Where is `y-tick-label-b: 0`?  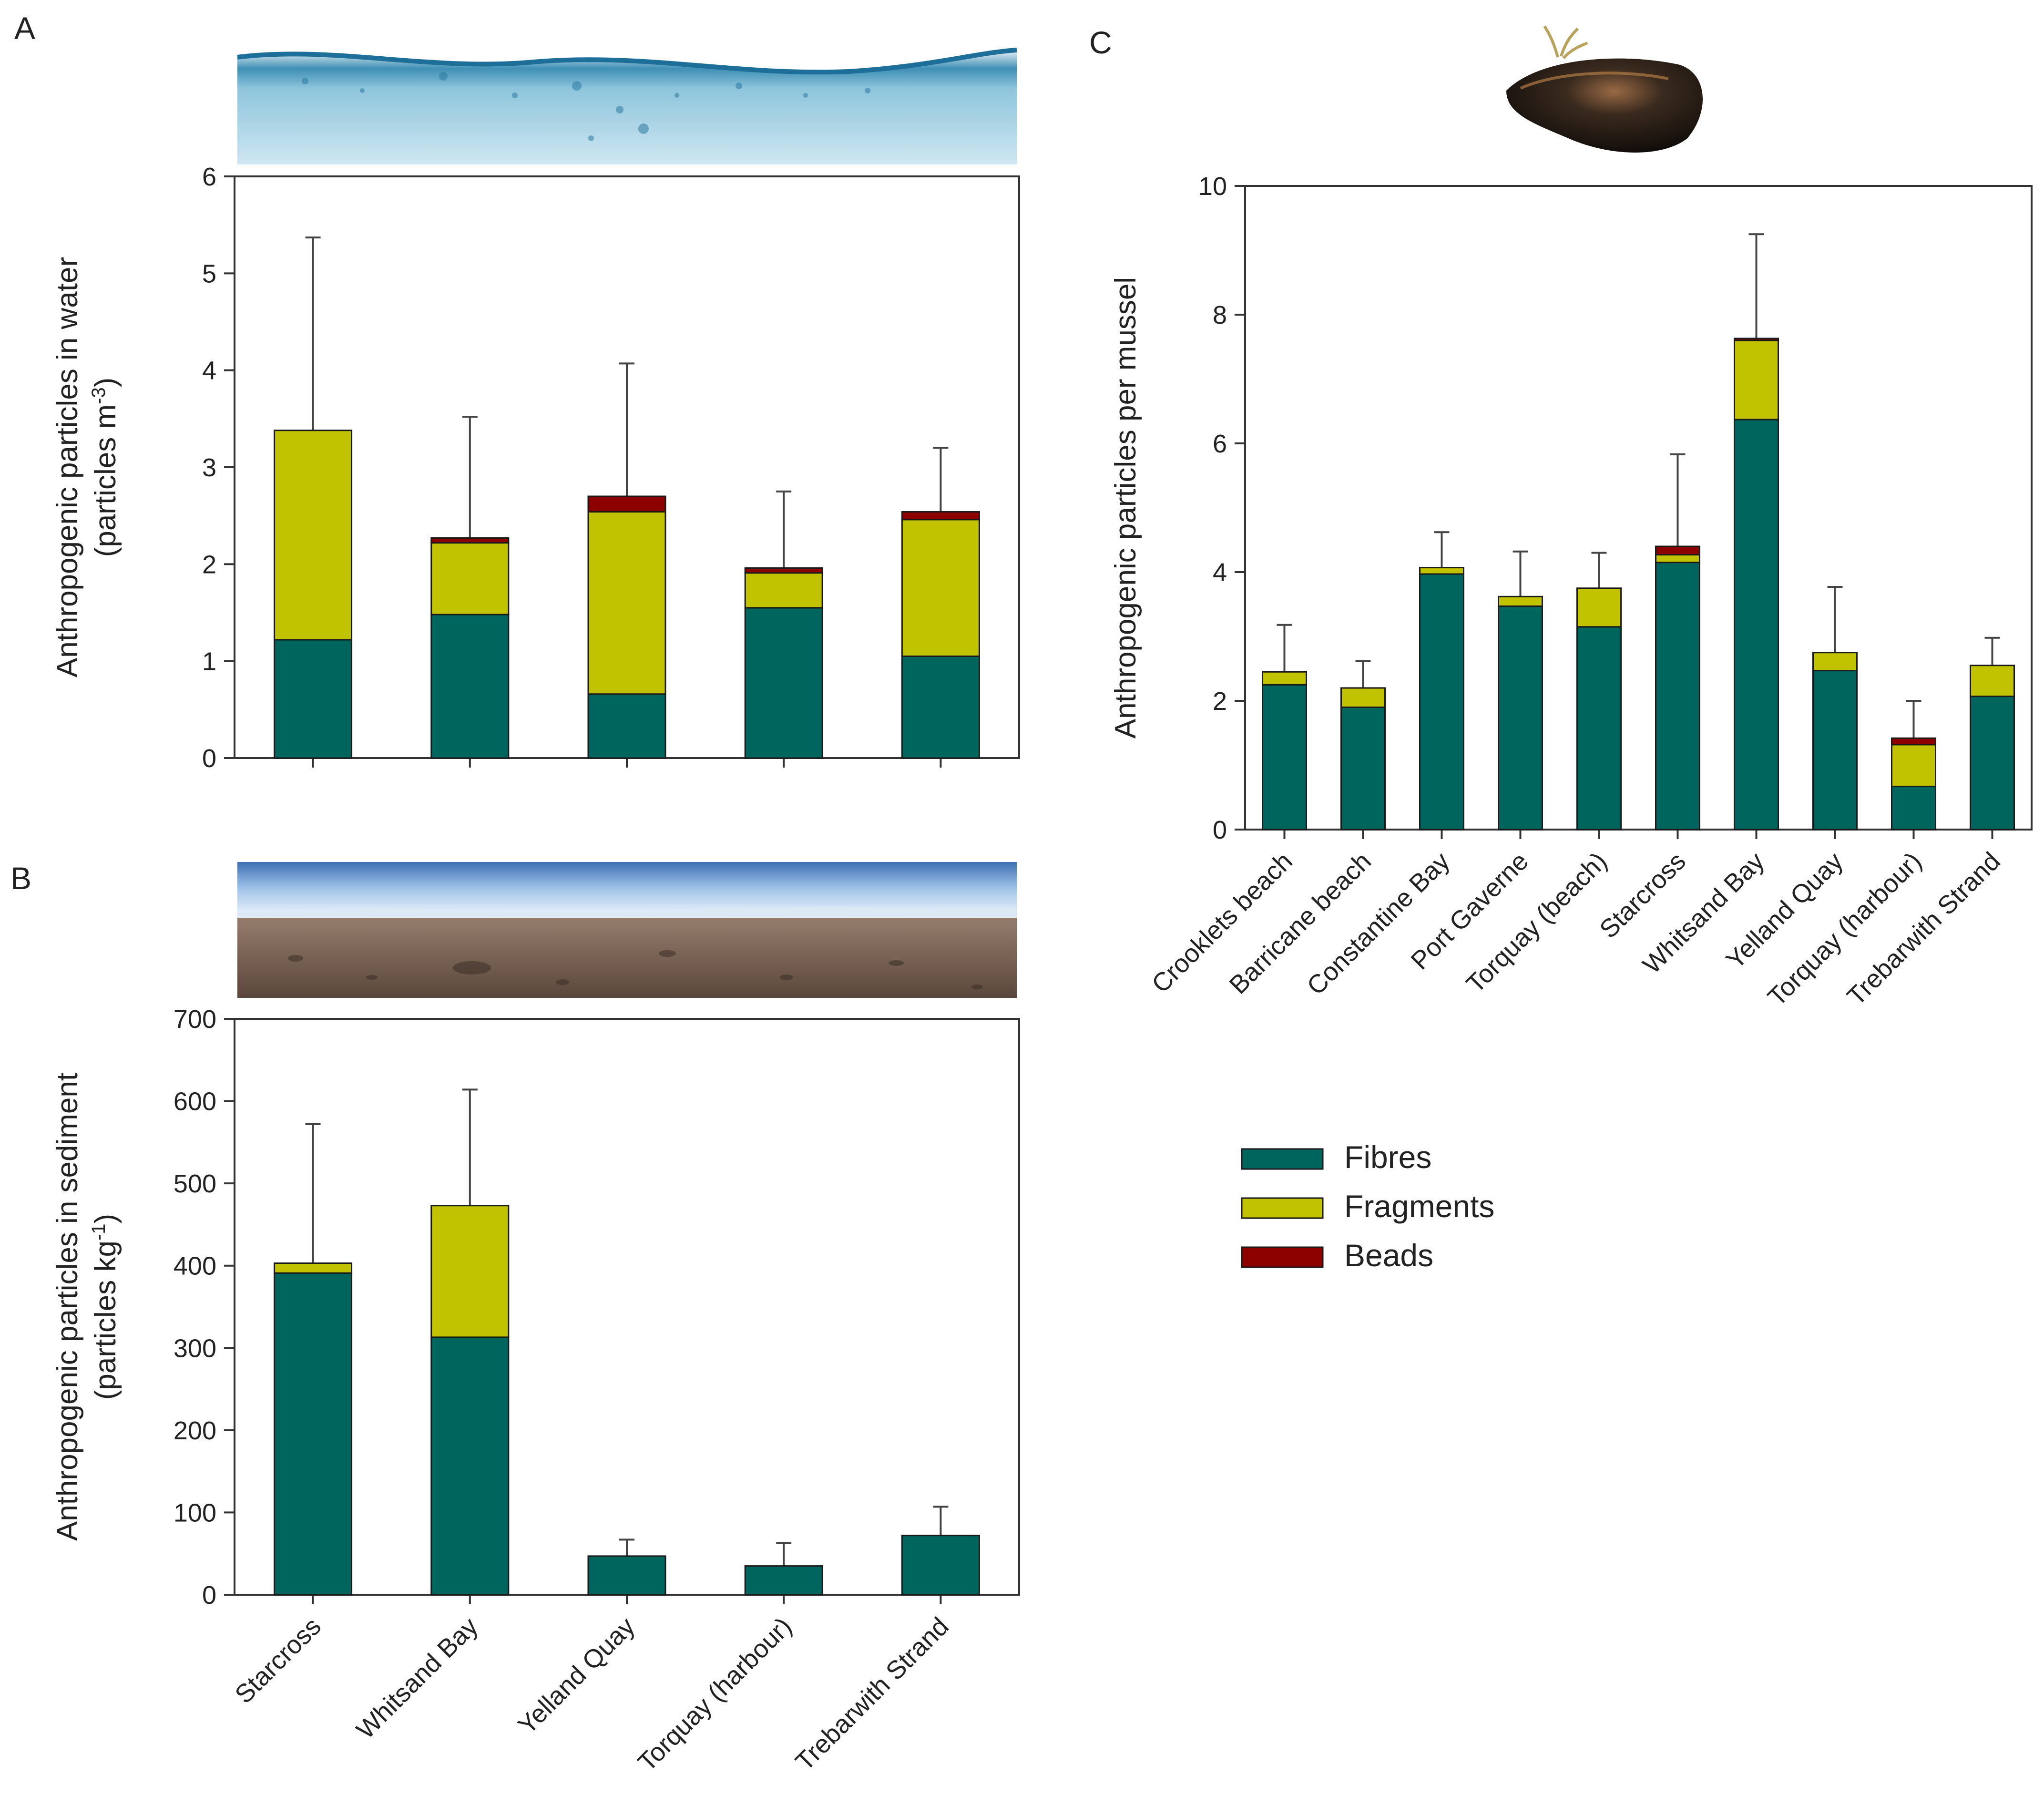
y-tick-label-b: 0 is located at coordinates (209, 1595).